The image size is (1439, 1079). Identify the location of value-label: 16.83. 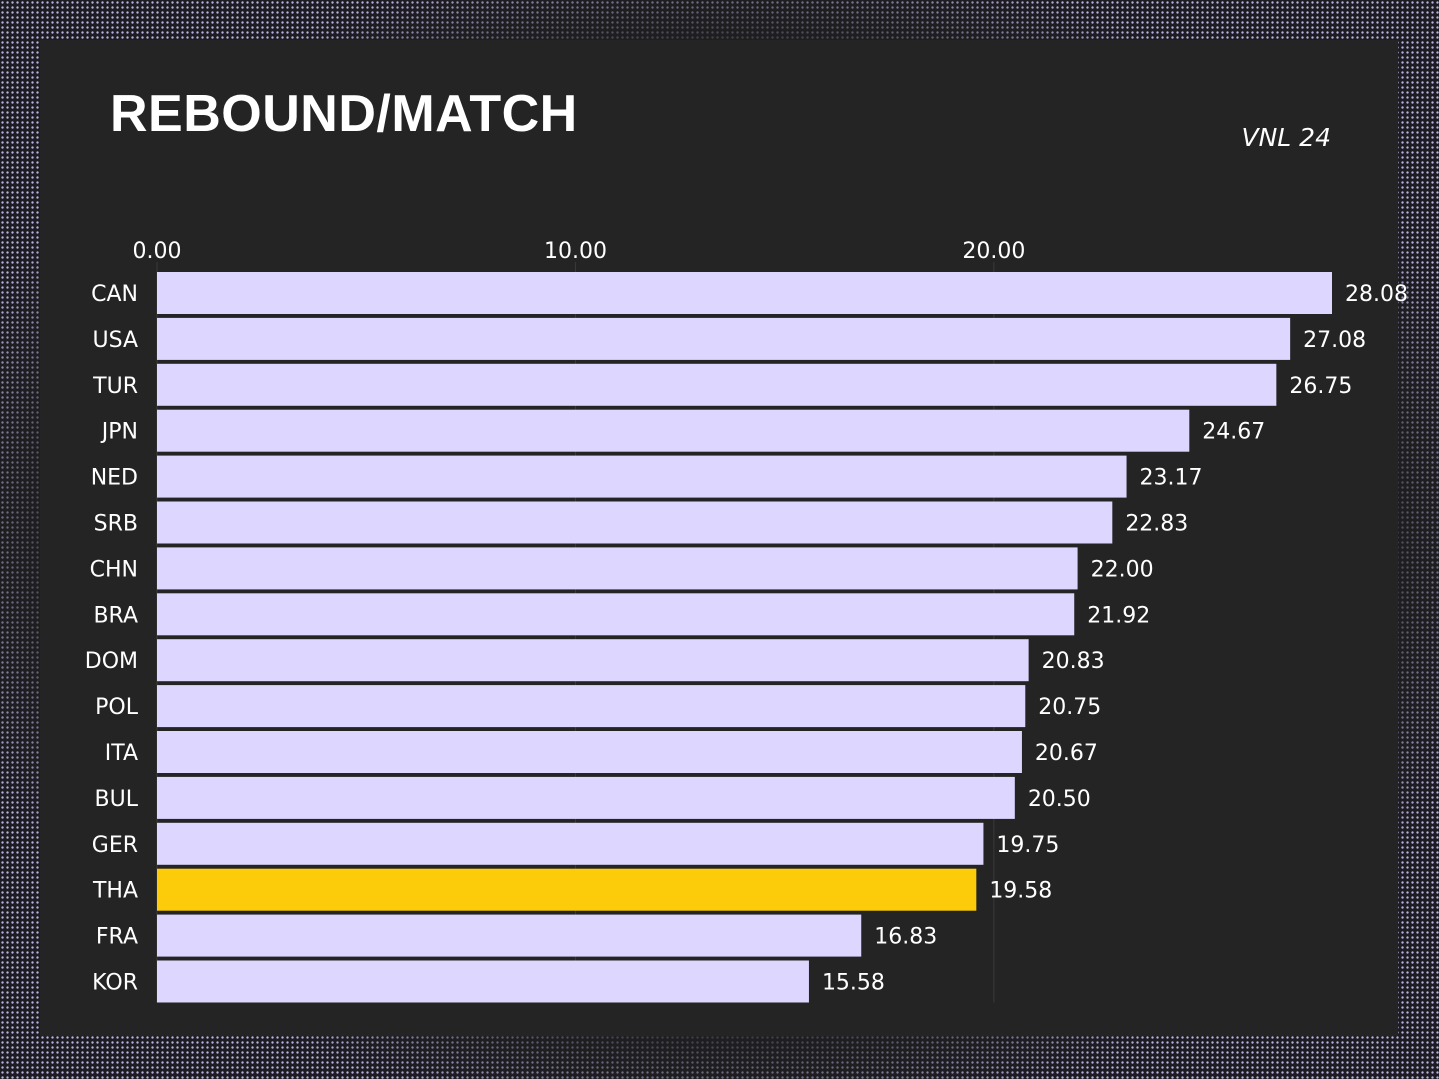
(905, 937).